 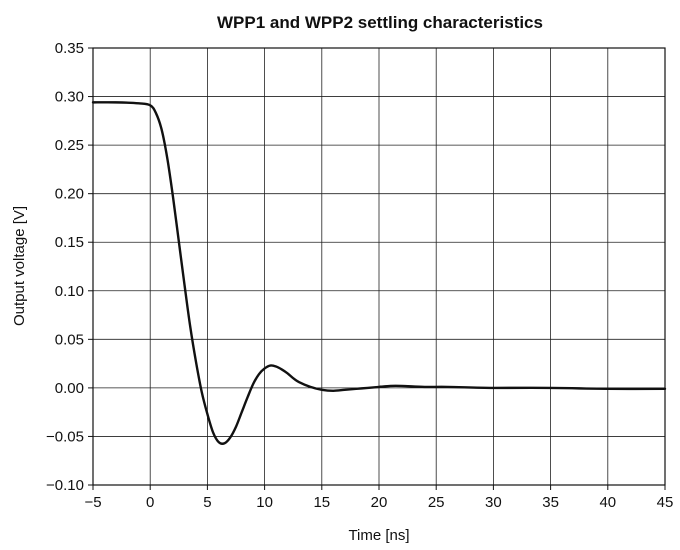 What do you see at coordinates (92, 502) in the screenshot?
I see `x-tick-label: −5` at bounding box center [92, 502].